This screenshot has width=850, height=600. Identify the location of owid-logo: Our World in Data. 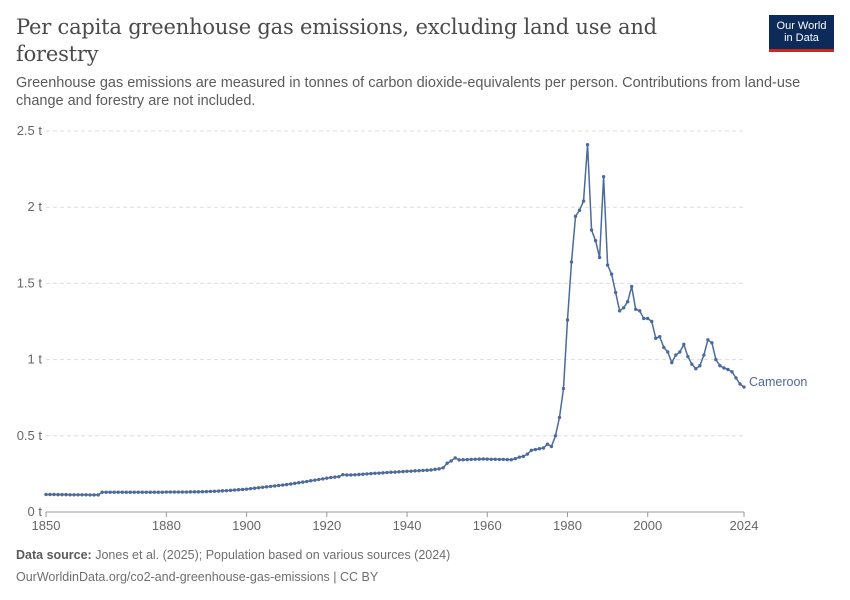
(801, 33).